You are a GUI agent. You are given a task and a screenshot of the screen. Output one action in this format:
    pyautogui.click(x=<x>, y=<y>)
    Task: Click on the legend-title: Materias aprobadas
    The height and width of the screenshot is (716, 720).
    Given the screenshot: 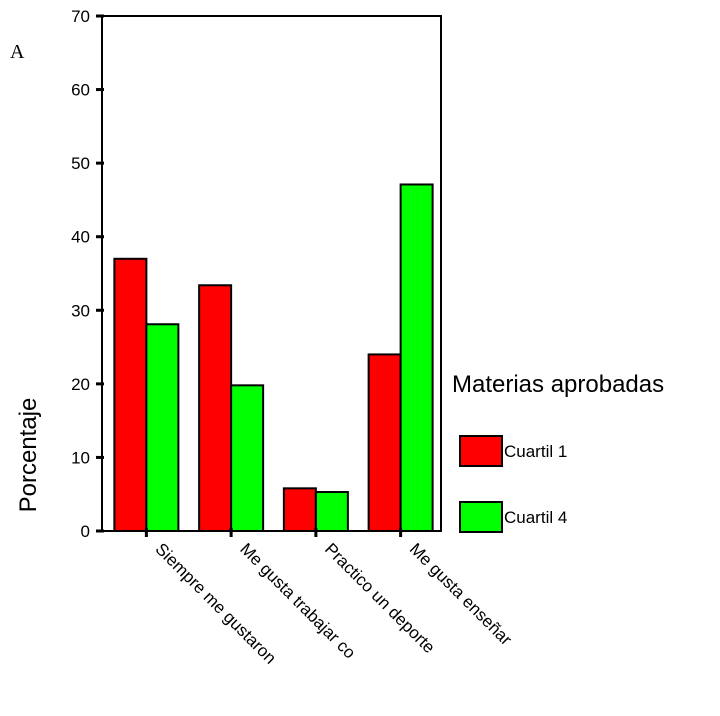 What is the action you would take?
    pyautogui.click(x=558, y=384)
    